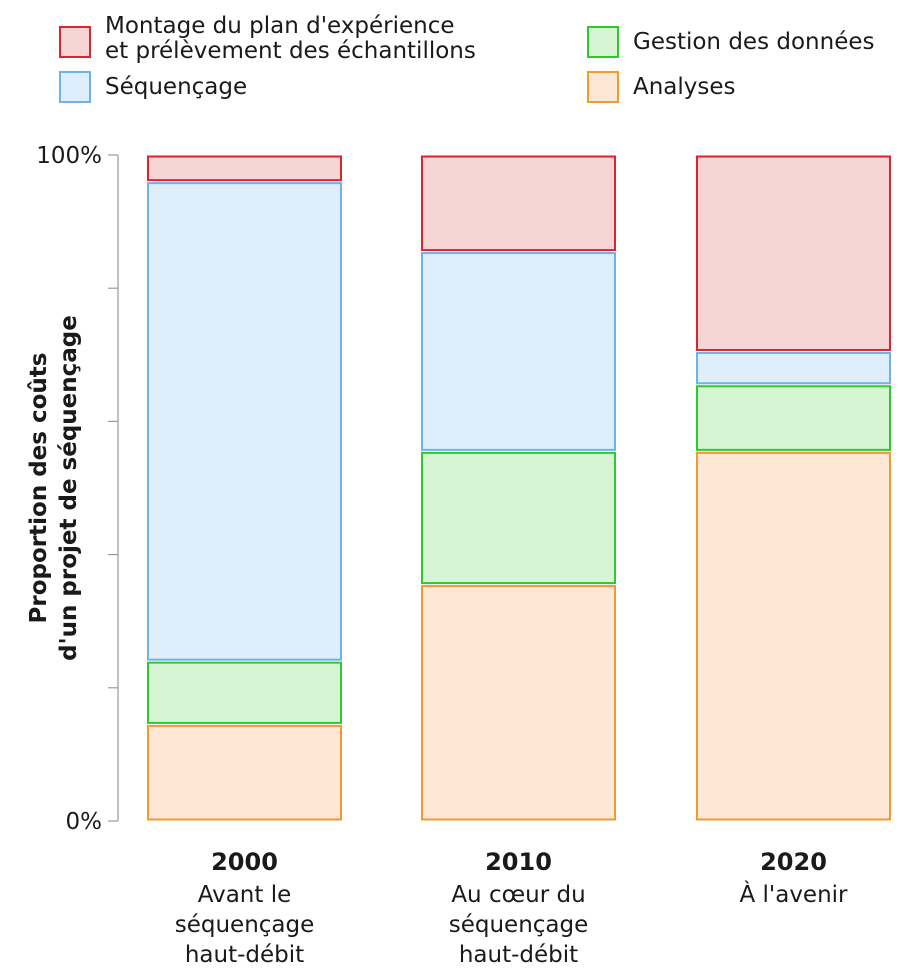  I want to click on legend-label: Gestion des données, so click(753, 42).